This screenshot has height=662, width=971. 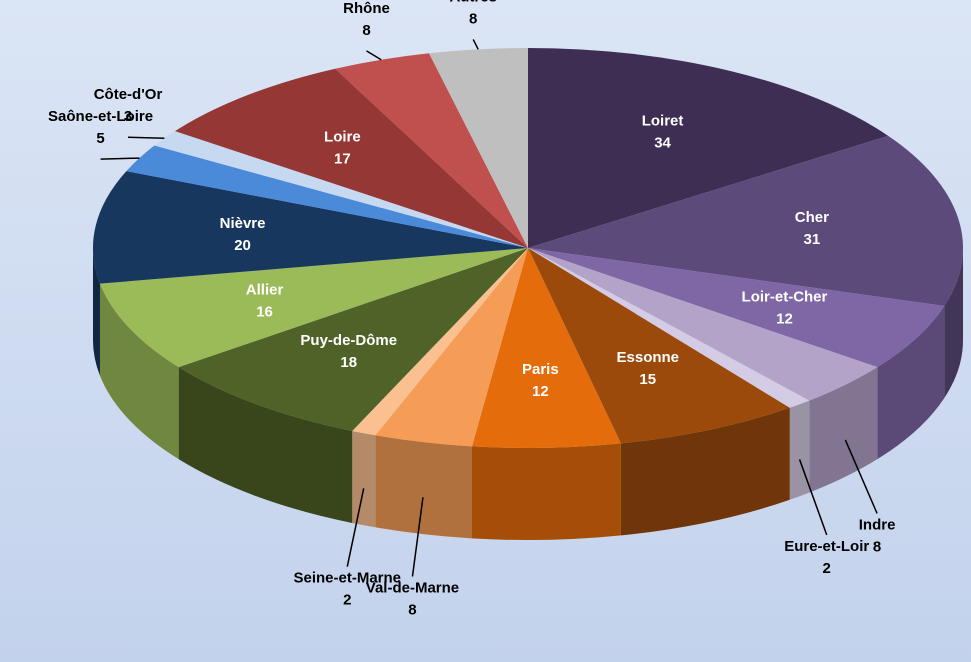 I want to click on slice-label: Seine-et-Marne, so click(x=348, y=578).